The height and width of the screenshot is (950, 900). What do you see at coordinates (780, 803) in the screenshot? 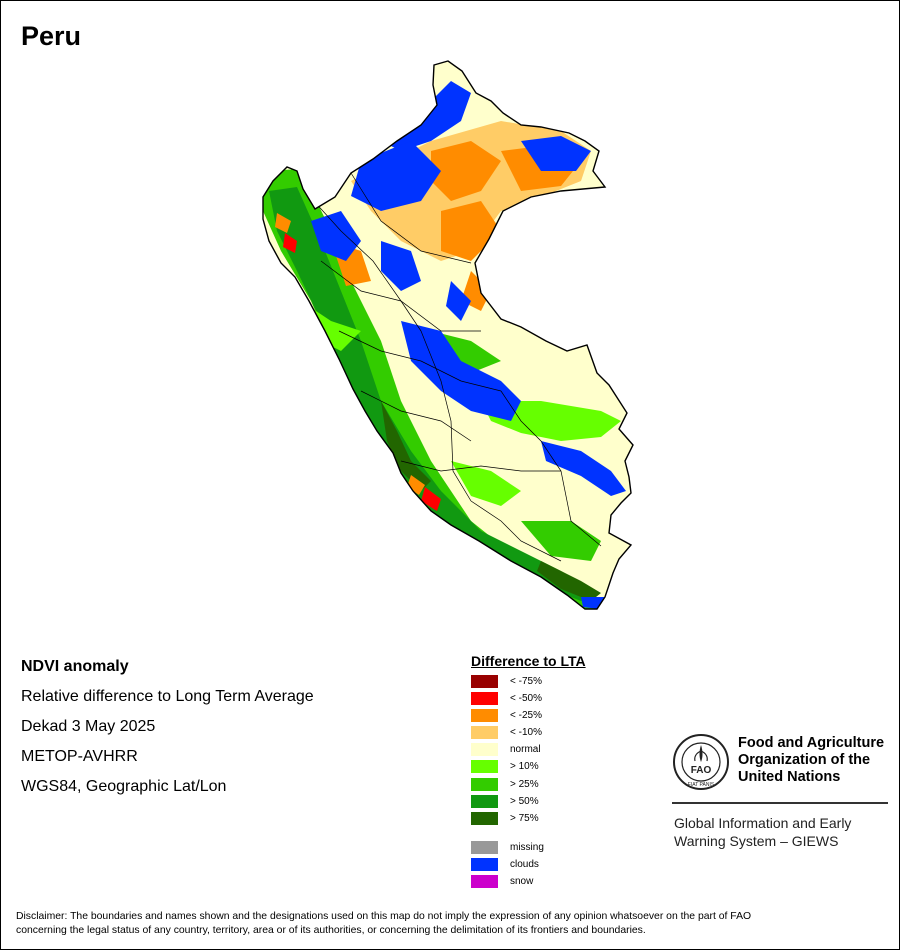
I see `divider` at bounding box center [780, 803].